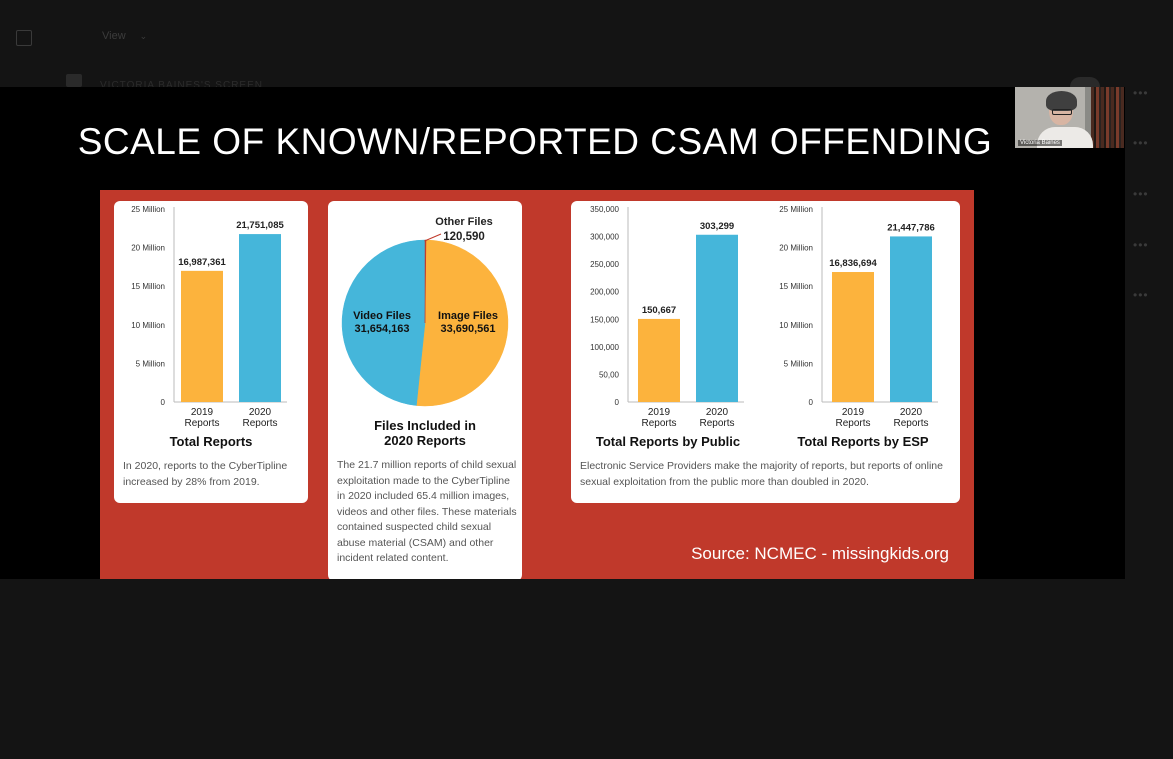 Image resolution: width=1173 pixels, height=759 pixels. Describe the element at coordinates (604, 319) in the screenshot. I see `y-tick-label: 150,000` at that location.